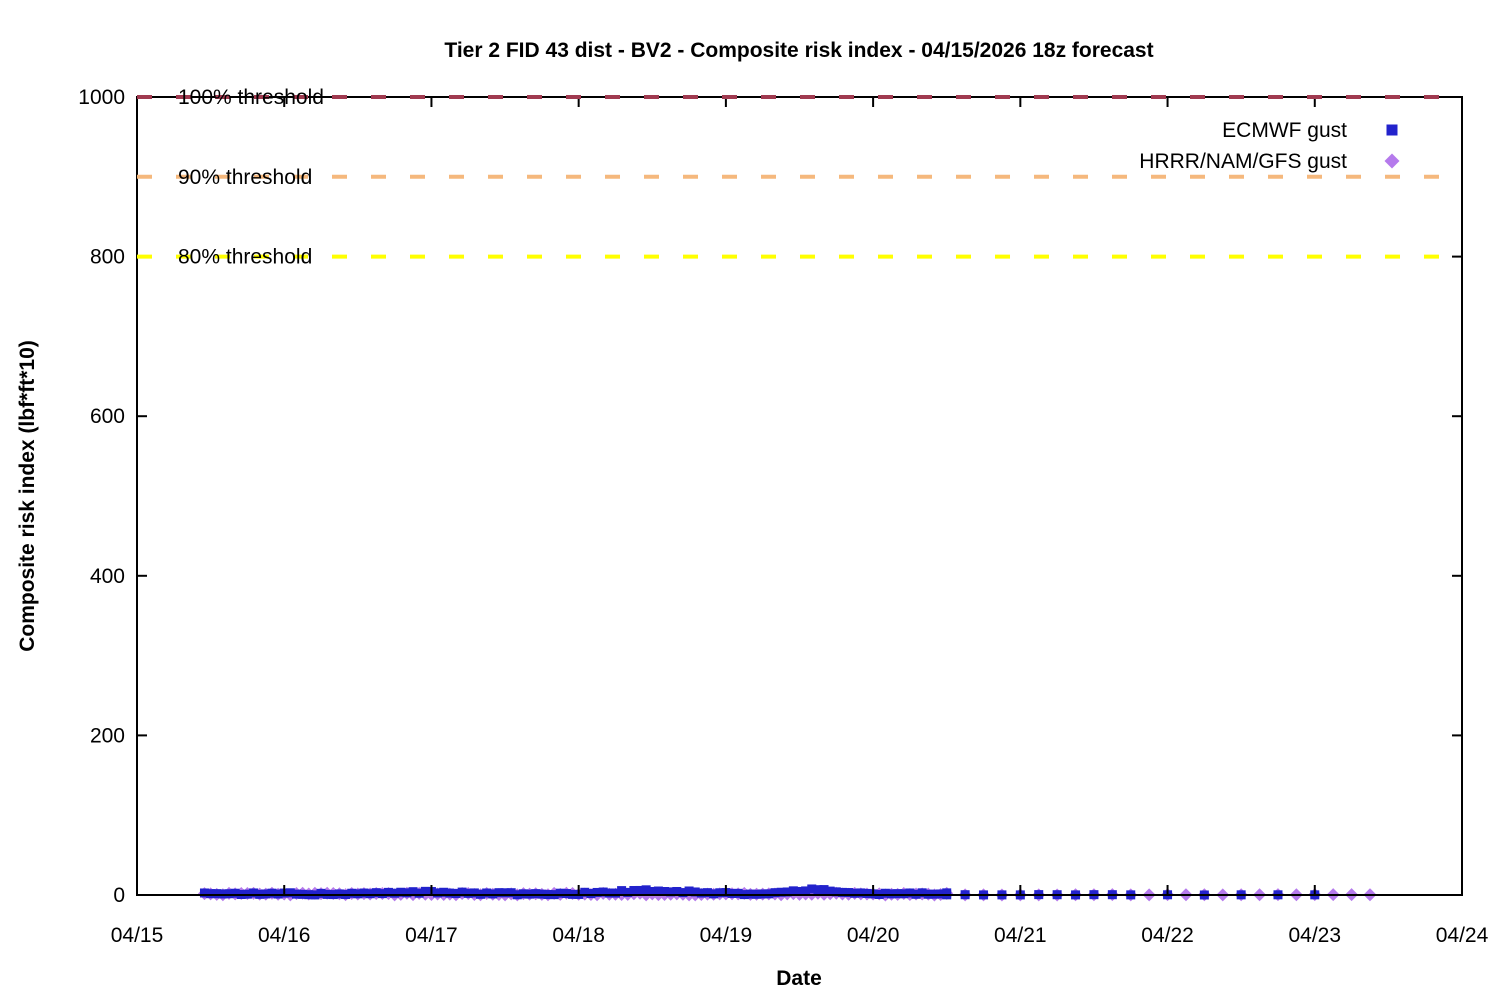 The height and width of the screenshot is (1005, 1500). I want to click on threshold-label: 90% threshold, so click(245, 177).